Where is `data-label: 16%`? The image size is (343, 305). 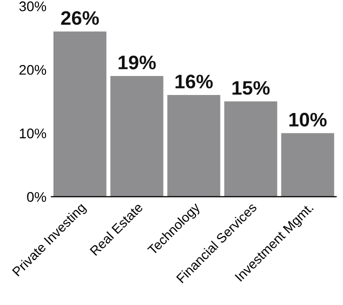 data-label: 16% is located at coordinates (194, 81).